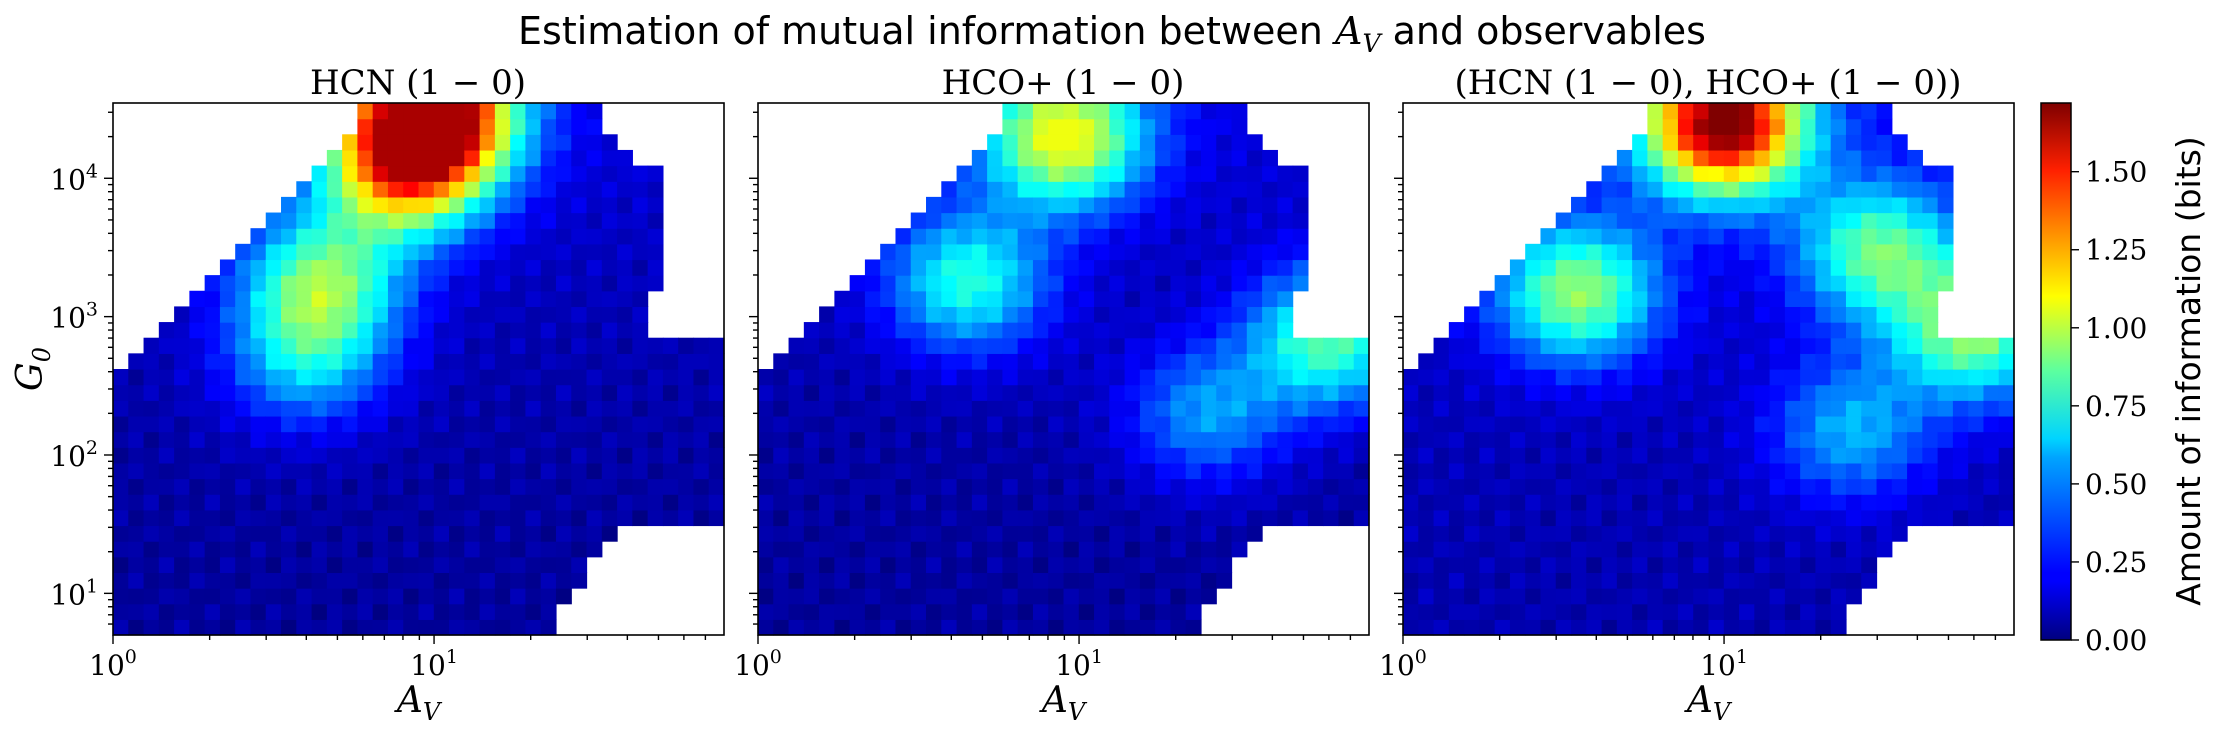 This screenshot has height=737, width=2224. Describe the element at coordinates (1063, 703) in the screenshot. I see `x-axis-label: AV` at that location.